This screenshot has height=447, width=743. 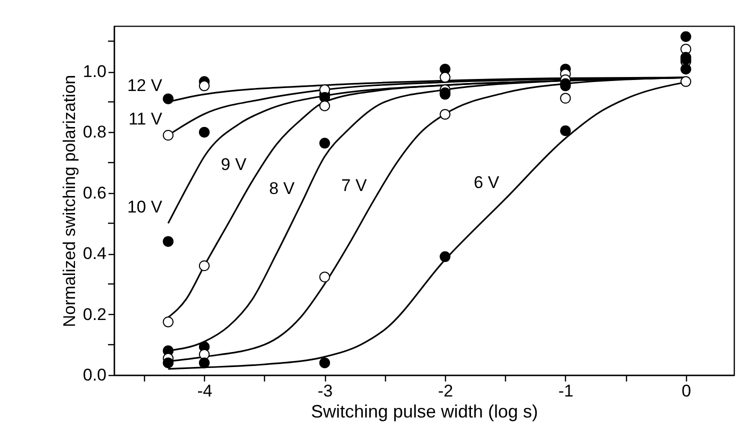 I want to click on annotation: 12 V, so click(x=145, y=85).